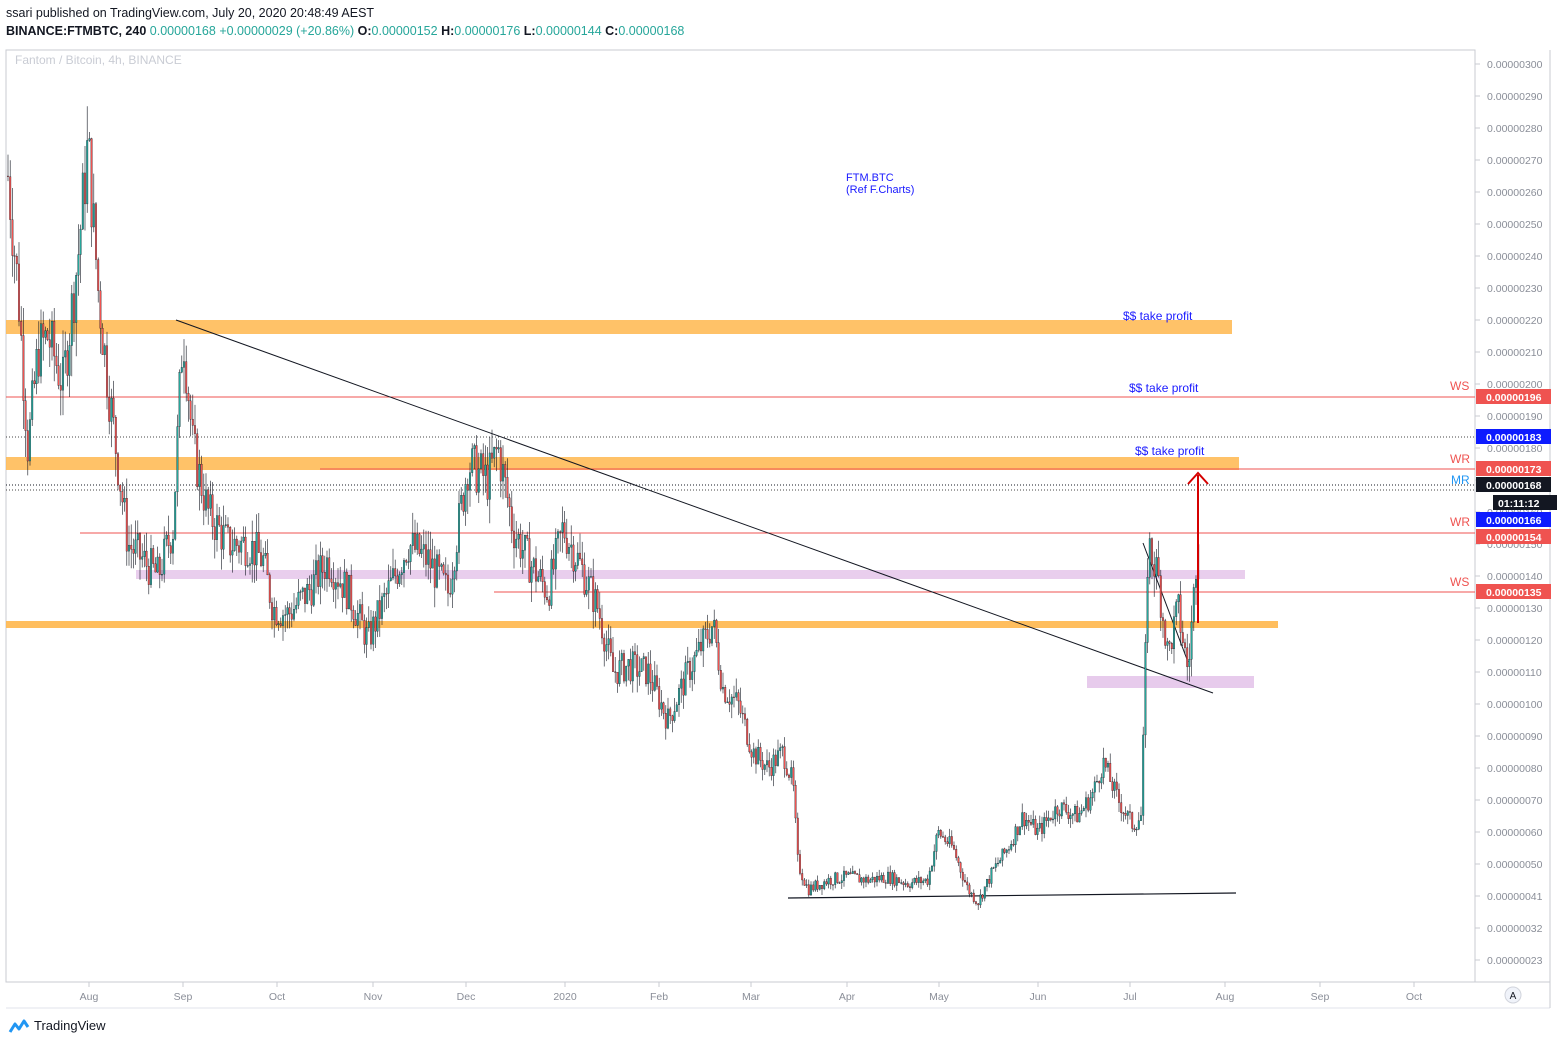 The height and width of the screenshot is (1051, 1557). I want to click on level-label-ws-upper: WS, so click(1459, 386).